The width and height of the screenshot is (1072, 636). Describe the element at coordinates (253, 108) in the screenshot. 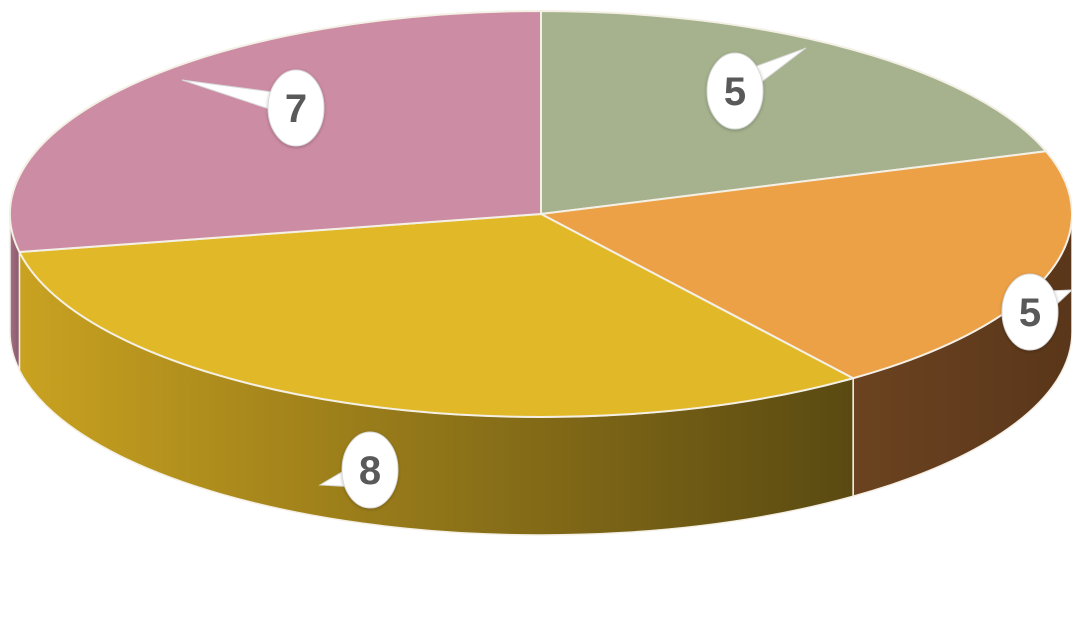

I see `data-label-4: 7` at that location.